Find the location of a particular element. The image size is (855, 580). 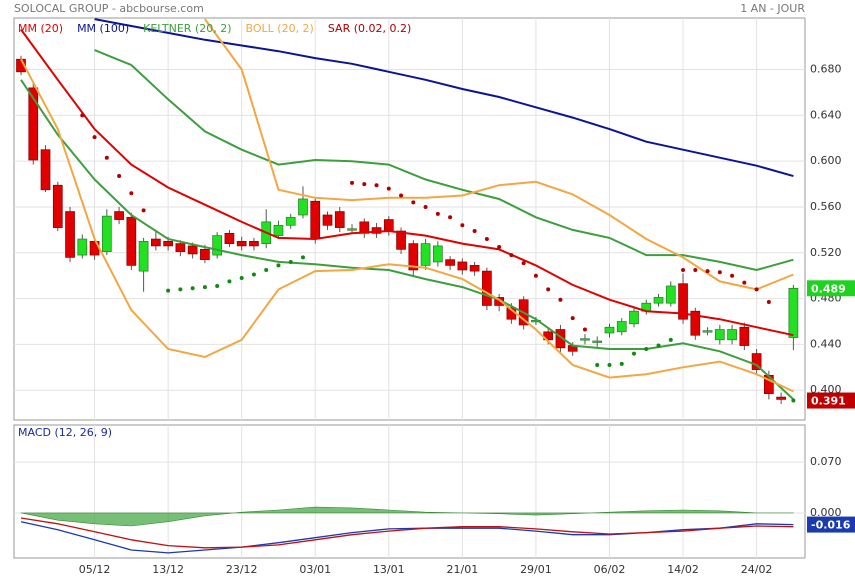

price-marker-label: 0.391 is located at coordinates (828, 401).